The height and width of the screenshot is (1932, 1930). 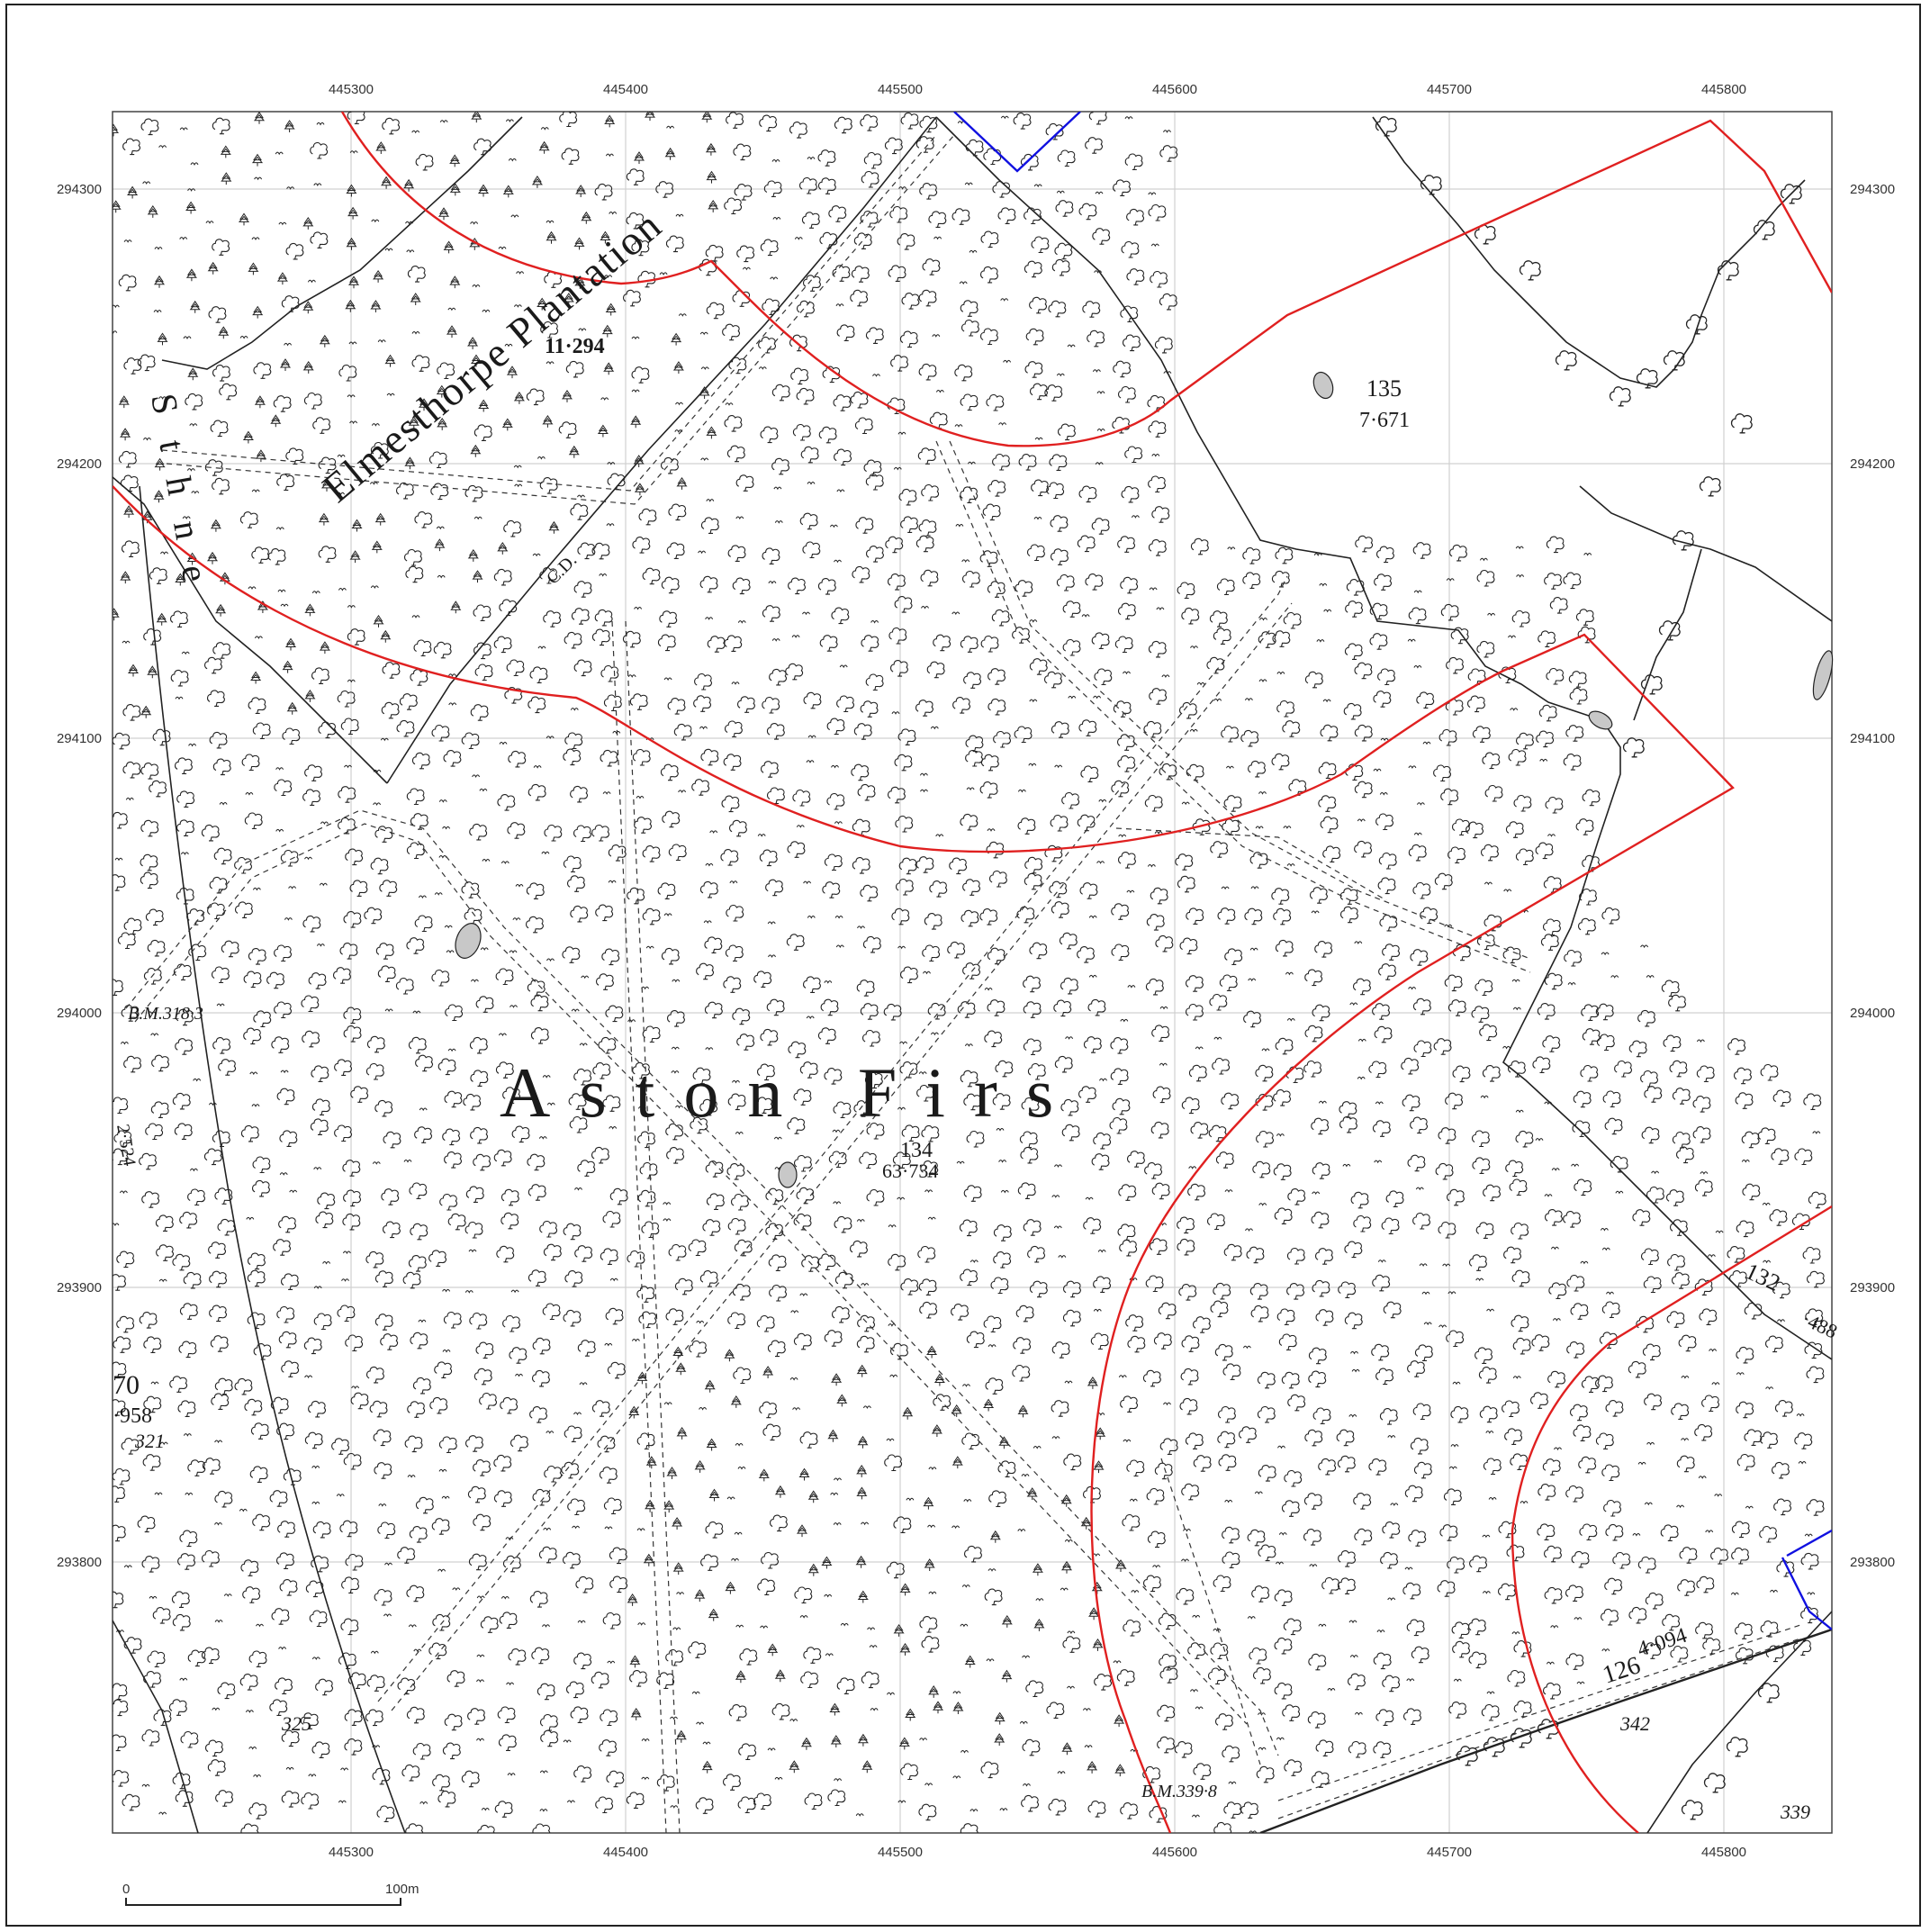 What do you see at coordinates (149, 1441) in the screenshot?
I see `spot-height-321: 321` at bounding box center [149, 1441].